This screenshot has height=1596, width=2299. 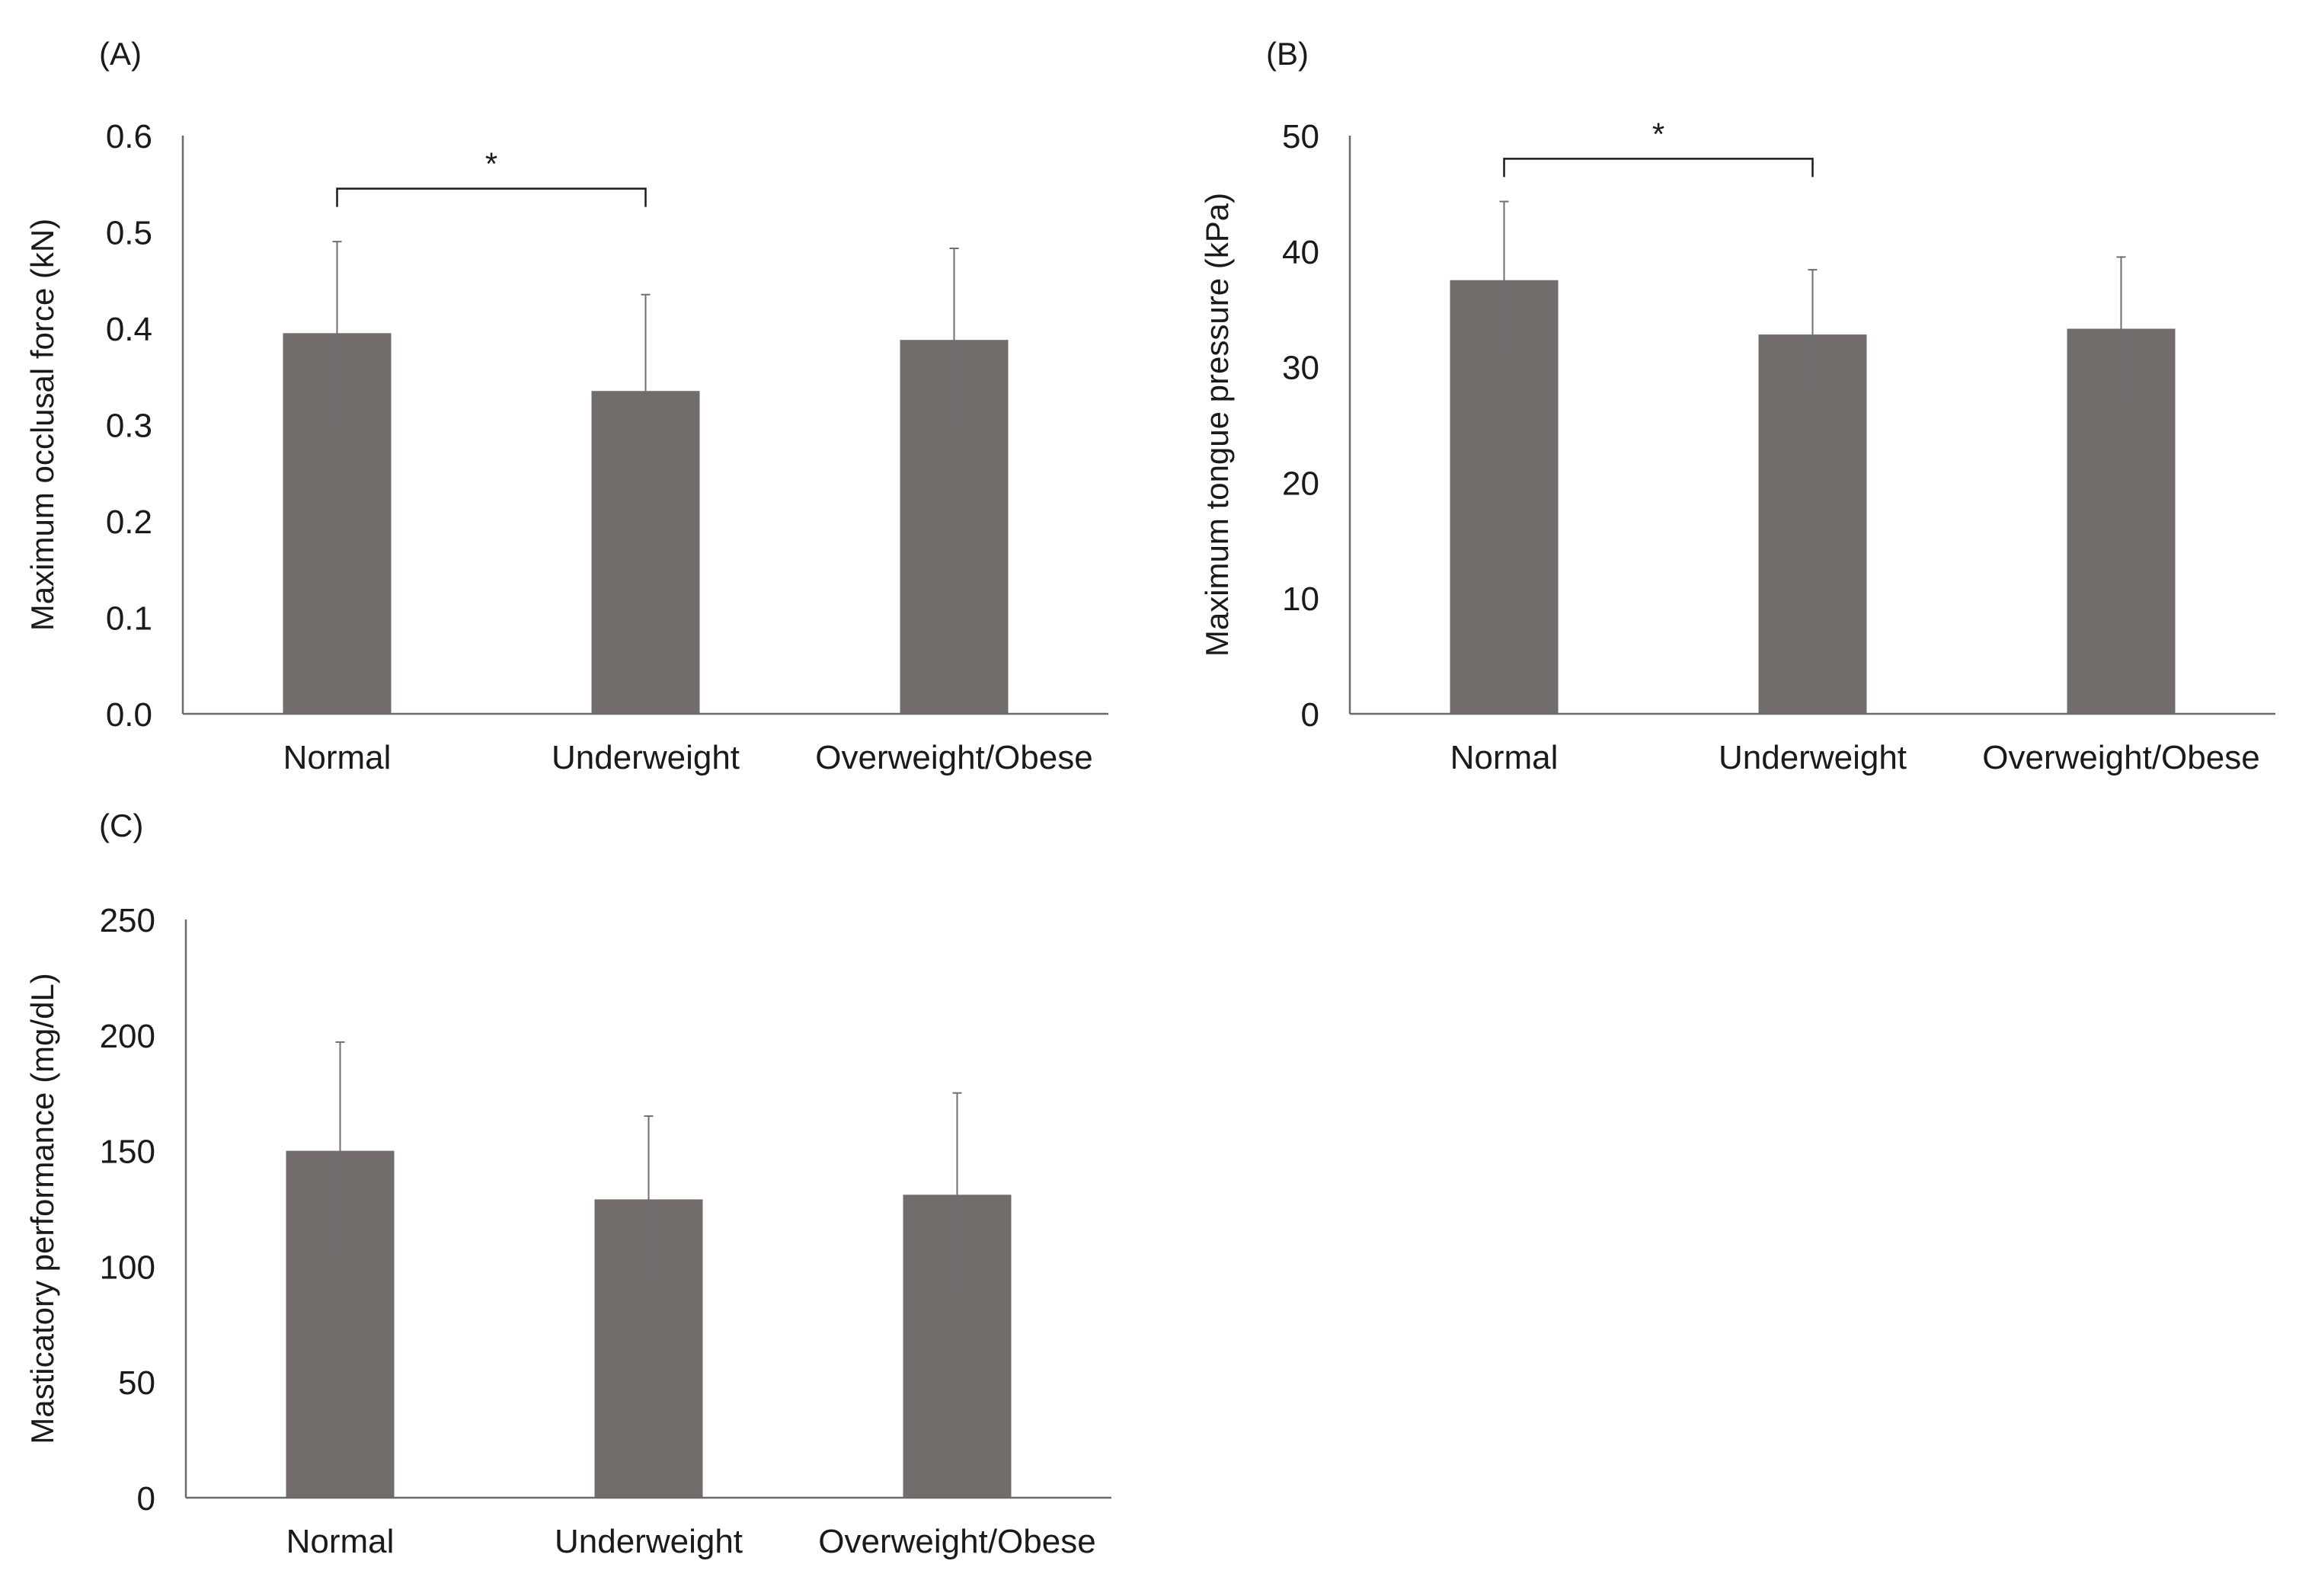 What do you see at coordinates (127, 1152) in the screenshot?
I see `y-tick-label: 150` at bounding box center [127, 1152].